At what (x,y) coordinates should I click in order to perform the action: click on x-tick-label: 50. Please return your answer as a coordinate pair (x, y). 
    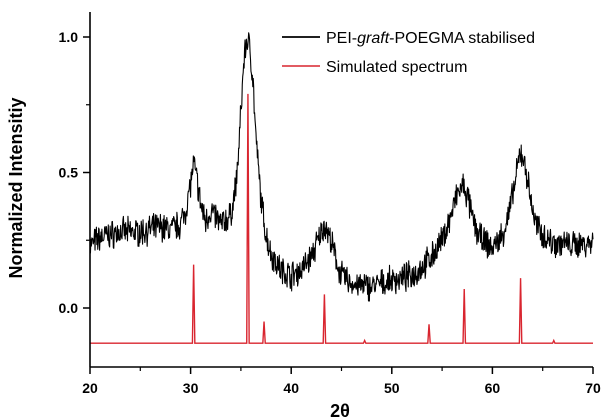
    Looking at the image, I should click on (392, 388).